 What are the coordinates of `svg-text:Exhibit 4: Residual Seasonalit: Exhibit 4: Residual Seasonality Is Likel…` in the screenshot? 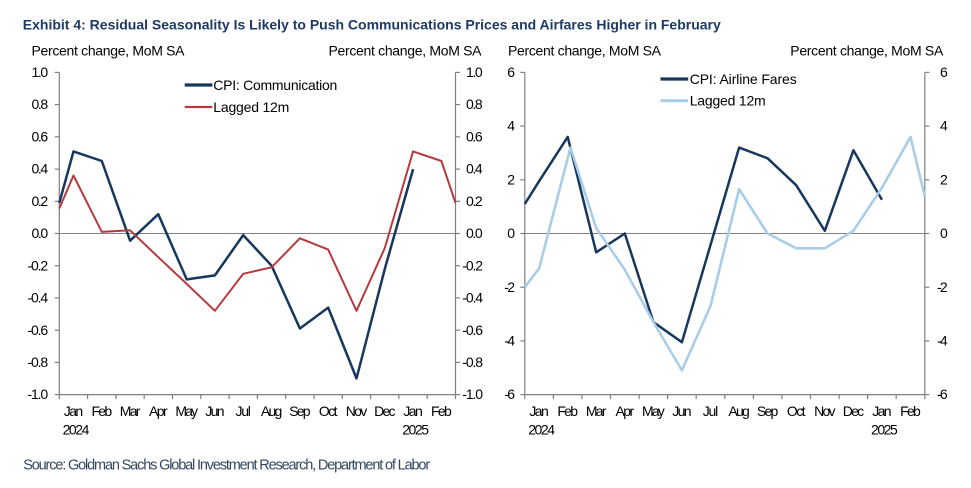 It's located at (372, 25).